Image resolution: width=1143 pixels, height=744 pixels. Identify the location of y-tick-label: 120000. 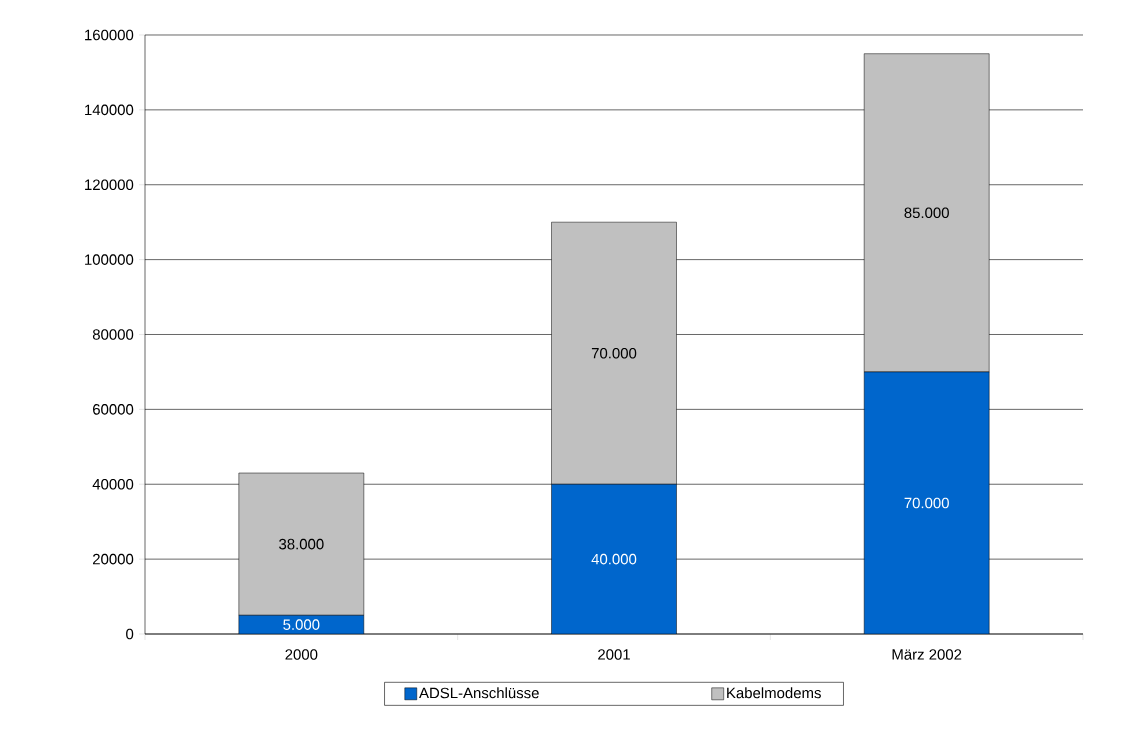
(109, 185).